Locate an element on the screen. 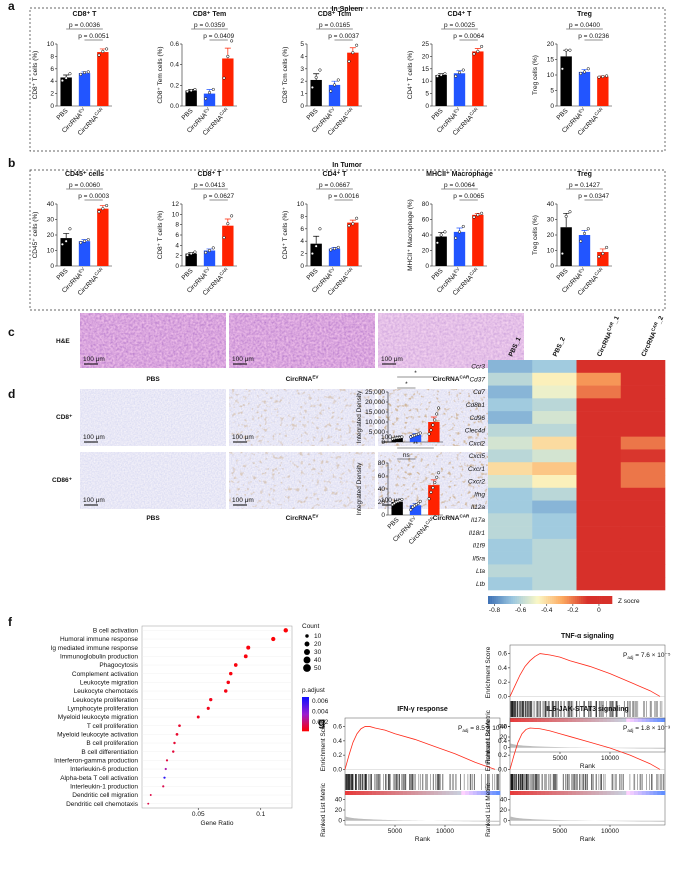  row-label: Clec4d is located at coordinates (475, 431).